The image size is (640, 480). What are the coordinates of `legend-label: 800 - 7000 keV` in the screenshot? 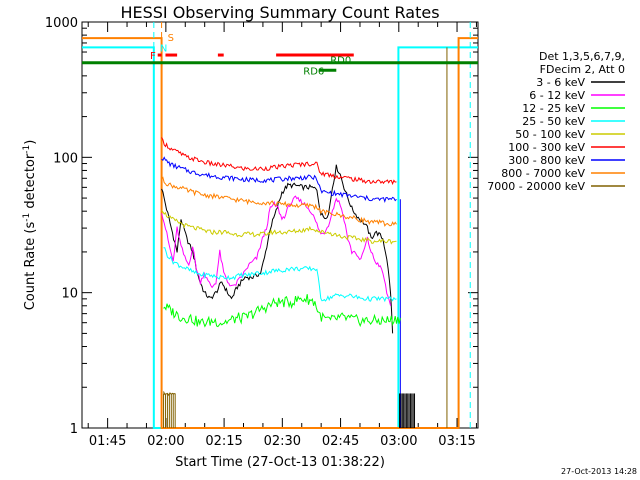 It's located at (543, 173).